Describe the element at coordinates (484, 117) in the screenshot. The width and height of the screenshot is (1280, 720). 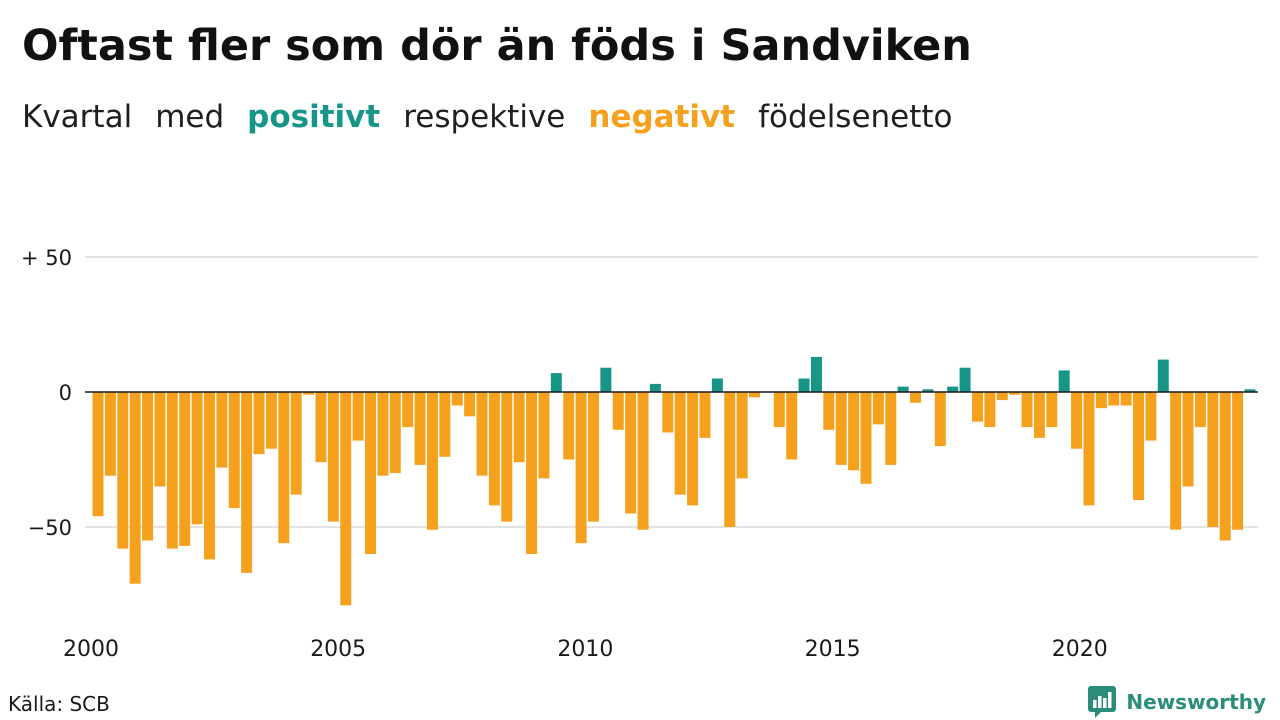
I see `subtitle-word: respektive` at that location.